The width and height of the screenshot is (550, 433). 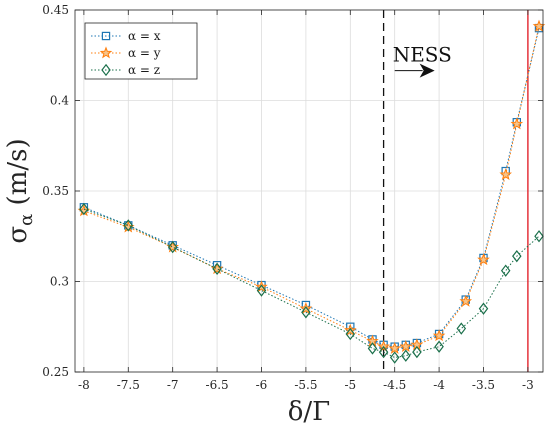 I want to click on x-tick-label: -3, so click(x=528, y=385).